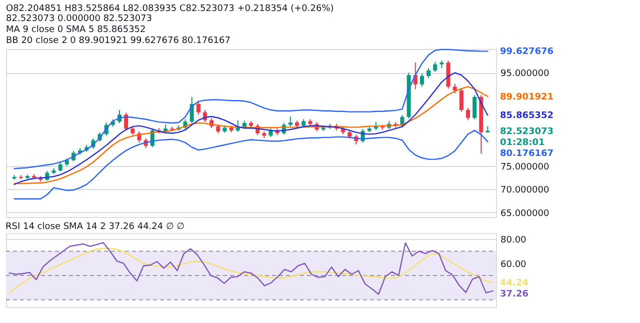  Describe the element at coordinates (525, 191) in the screenshot. I see `y-tick-label: 70.000000` at that location.